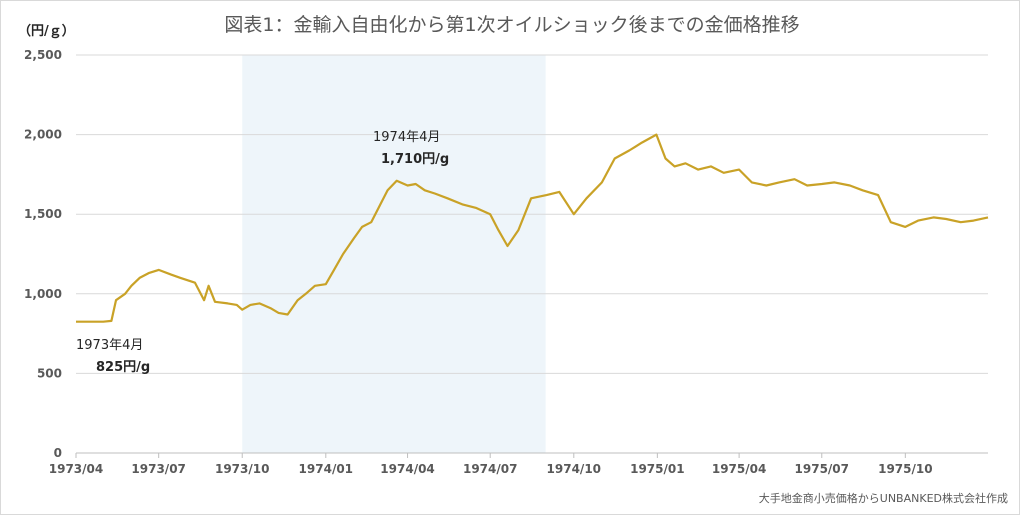 The image size is (1024, 519). What do you see at coordinates (123, 367) in the screenshot?
I see `annotation-1973-value: 825円/g` at bounding box center [123, 367].